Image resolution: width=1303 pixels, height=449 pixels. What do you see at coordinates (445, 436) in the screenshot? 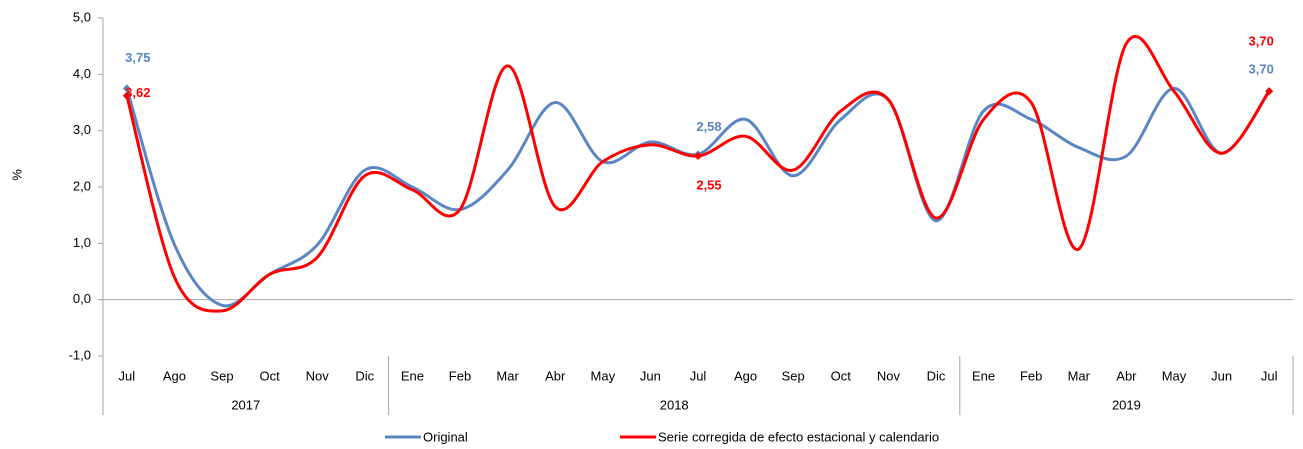
I see `legend-label: Original` at bounding box center [445, 436].